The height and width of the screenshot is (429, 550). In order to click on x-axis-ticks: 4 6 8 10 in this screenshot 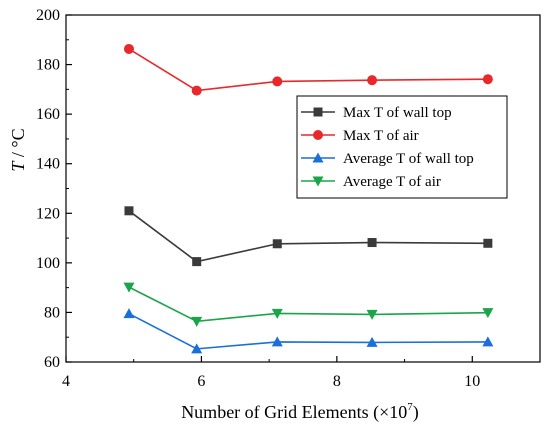, I will do `click(271, 373)`.